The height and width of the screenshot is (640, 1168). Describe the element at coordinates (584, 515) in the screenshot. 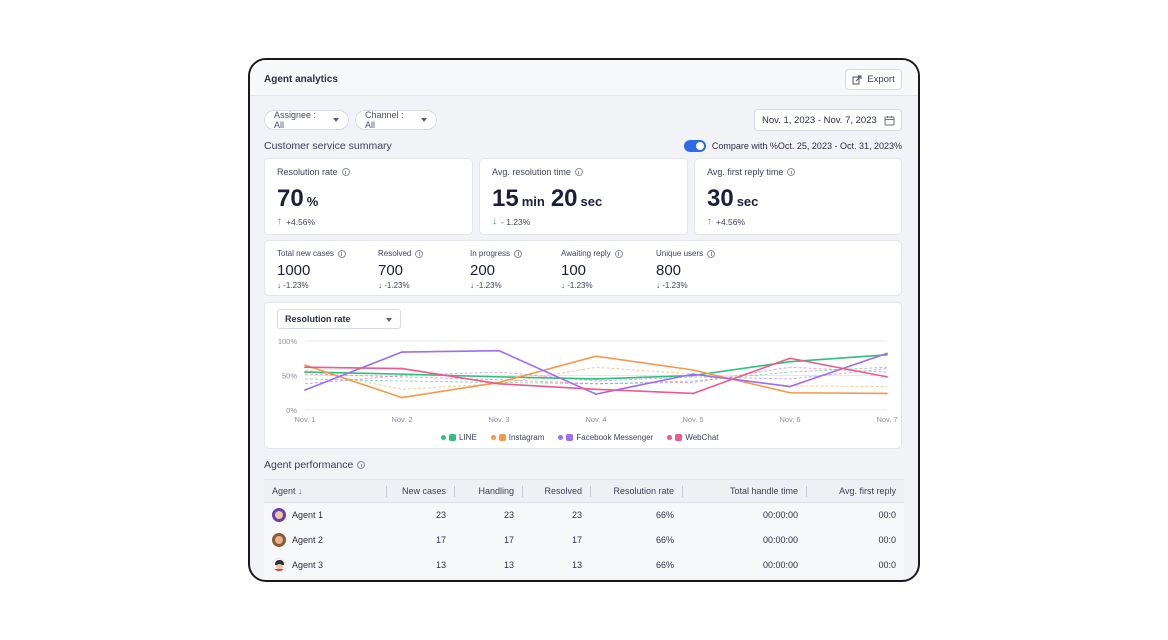

I see `table-row: Agent 1 23 23 23 66% 00:00:00 00:0` at that location.